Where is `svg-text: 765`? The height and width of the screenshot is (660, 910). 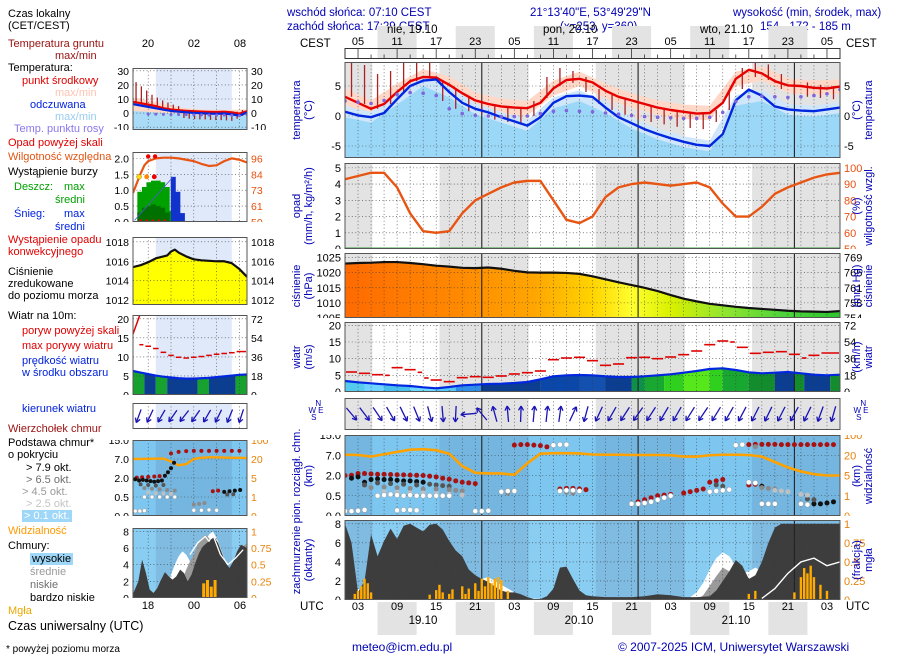
svg-text: 765 is located at coordinates (853, 274).